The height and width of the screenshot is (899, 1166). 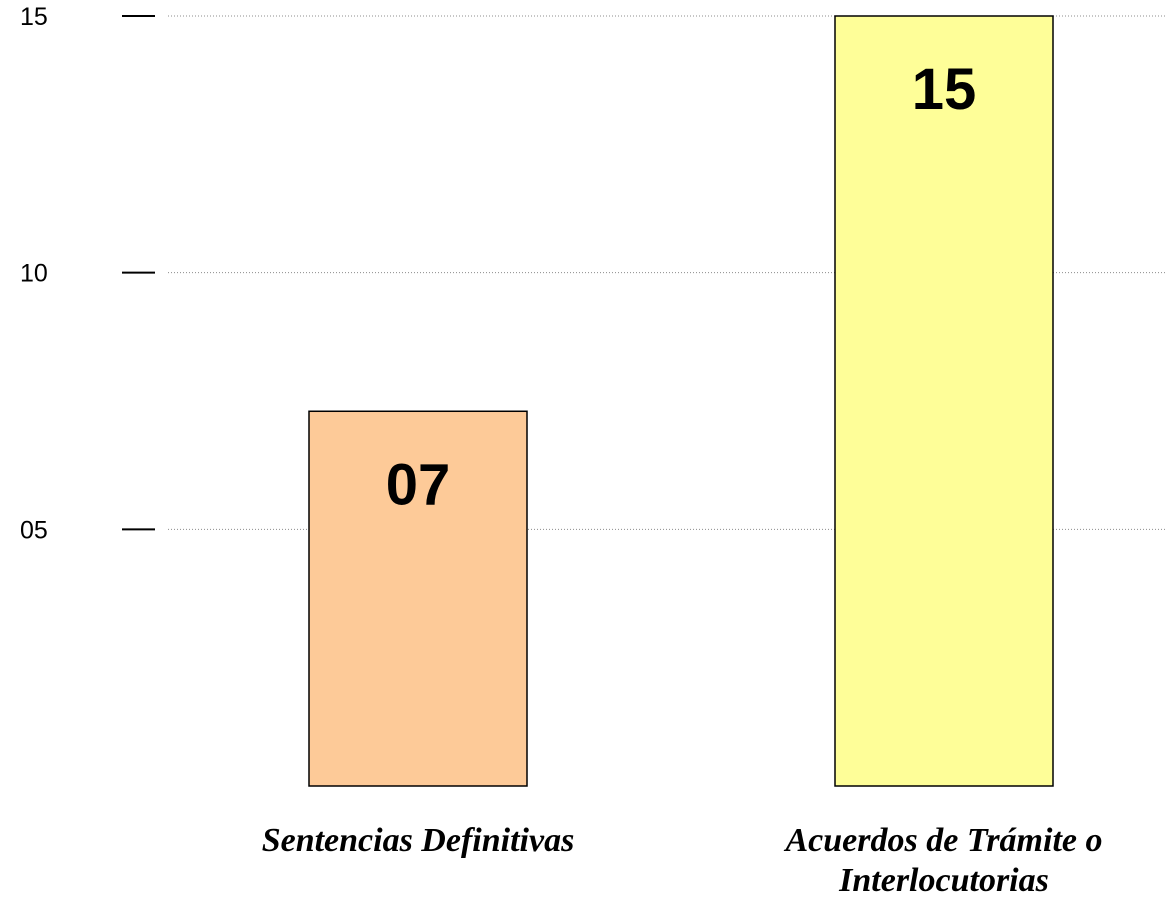 I want to click on y-tick-label: 05, so click(x=34, y=530).